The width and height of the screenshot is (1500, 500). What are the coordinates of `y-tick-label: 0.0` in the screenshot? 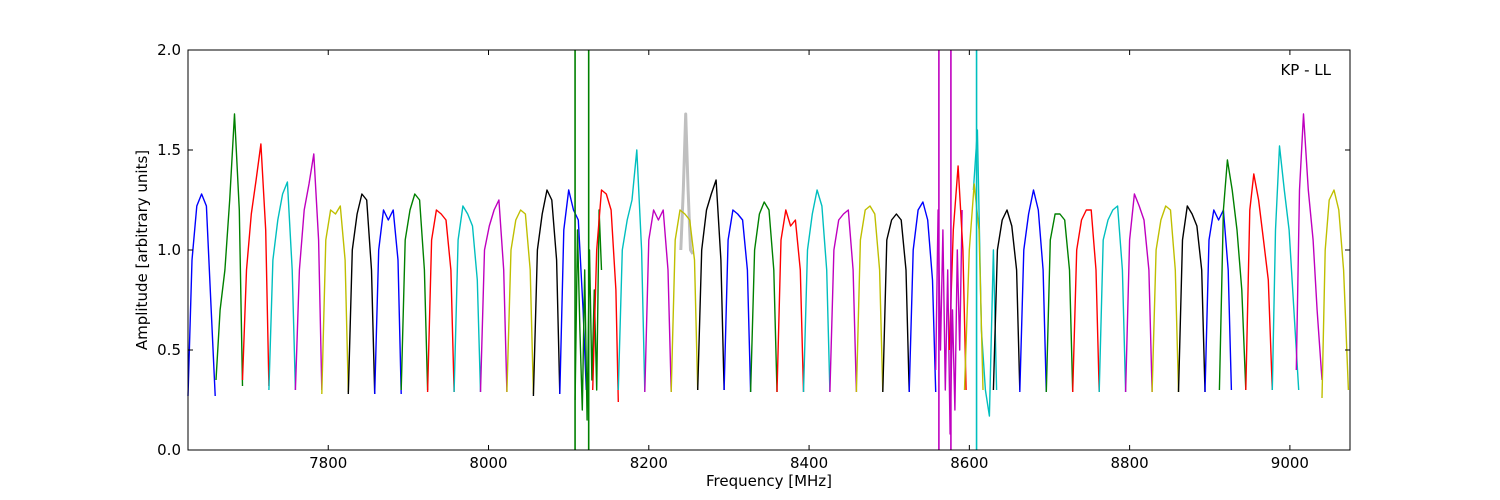 It's located at (169, 450).